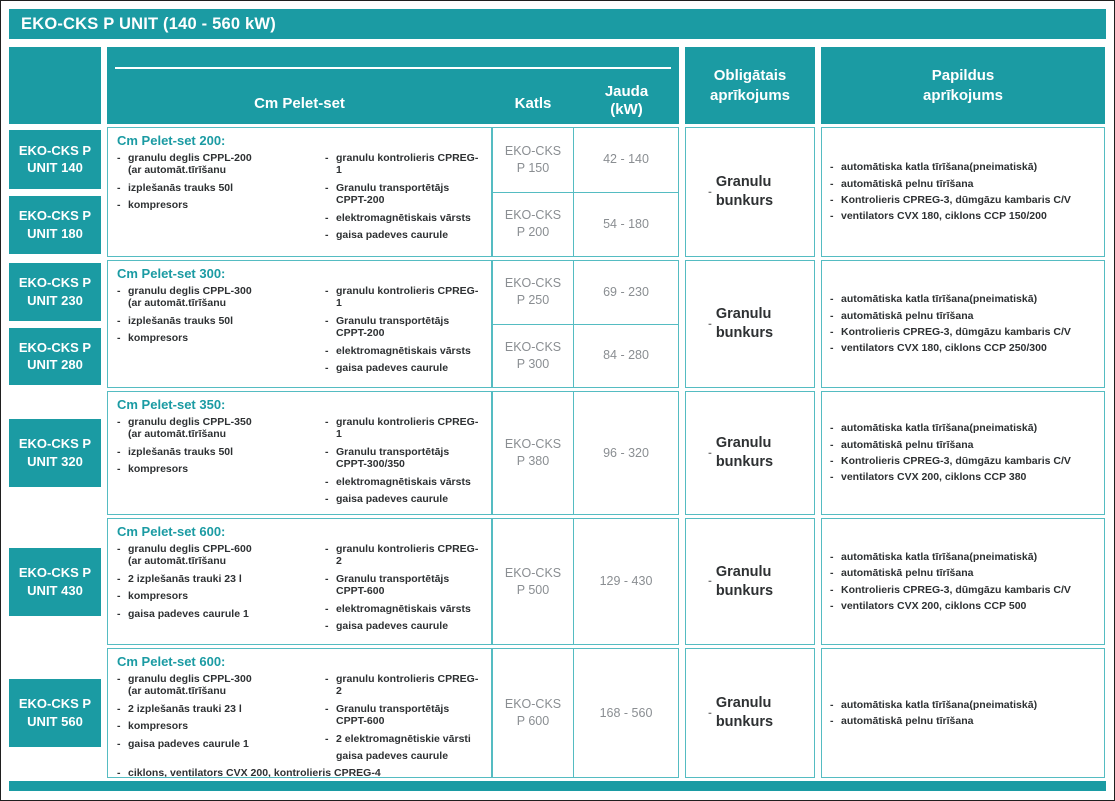 Image resolution: width=1115 pixels, height=801 pixels. I want to click on optional-equipment-item: - automātiskā pelnu tīrīšana, so click(963, 184).